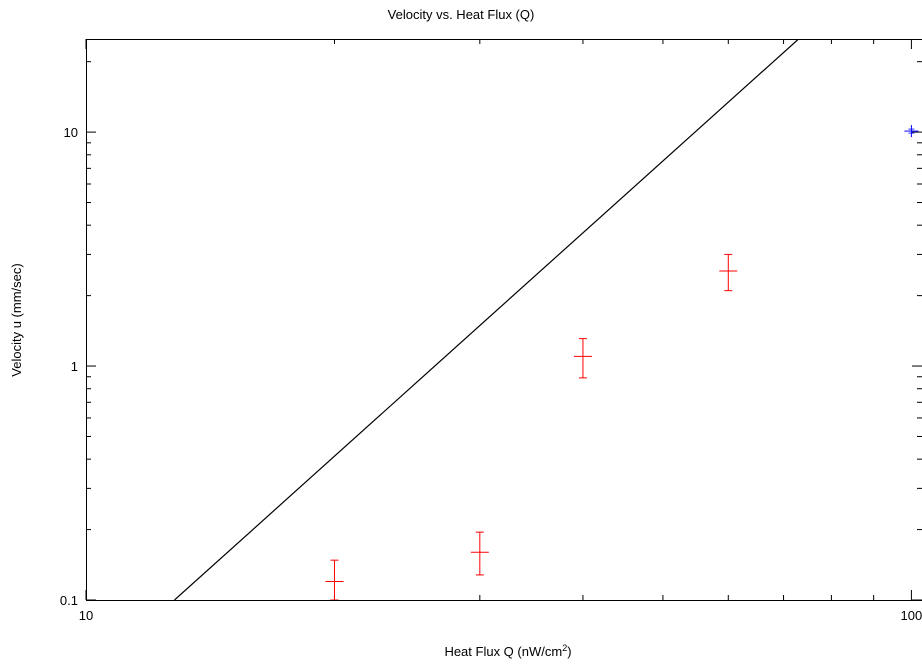 The height and width of the screenshot is (664, 922). What do you see at coordinates (71, 132) in the screenshot?
I see `y-tick-label: 10` at bounding box center [71, 132].